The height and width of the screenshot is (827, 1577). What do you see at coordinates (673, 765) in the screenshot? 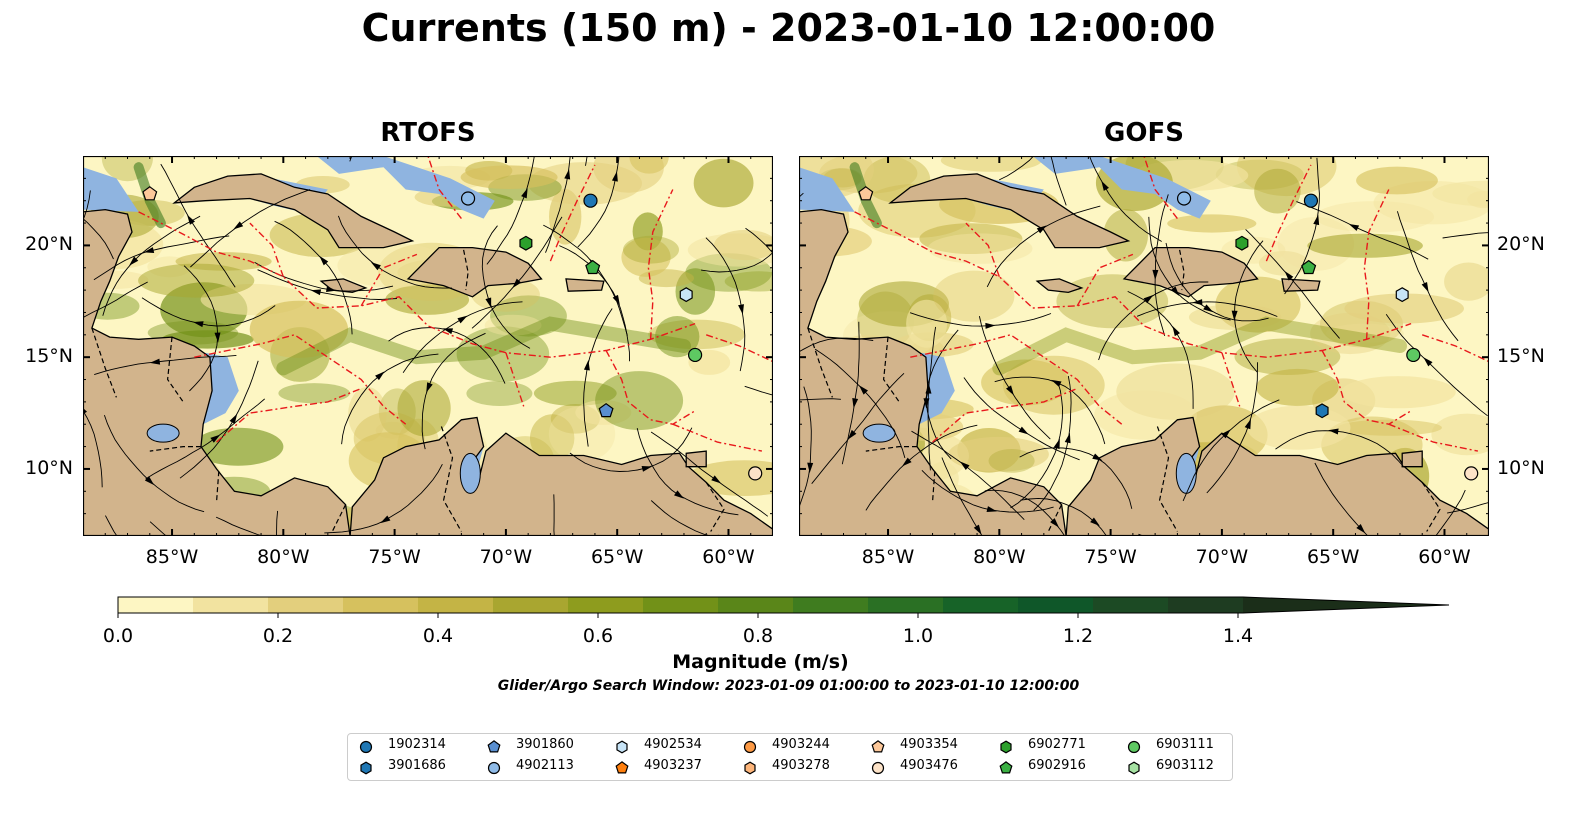
I see `legend-label: 4903237` at bounding box center [673, 765].